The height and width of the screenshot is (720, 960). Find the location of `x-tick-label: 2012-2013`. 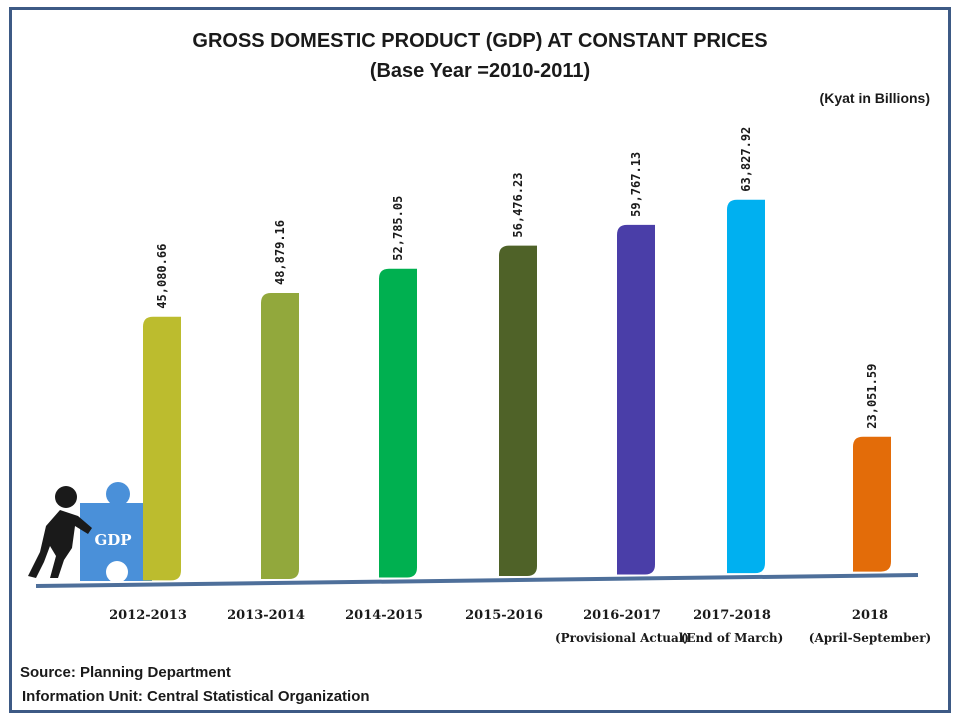

x-tick-label: 2012-2013 is located at coordinates (148, 615).